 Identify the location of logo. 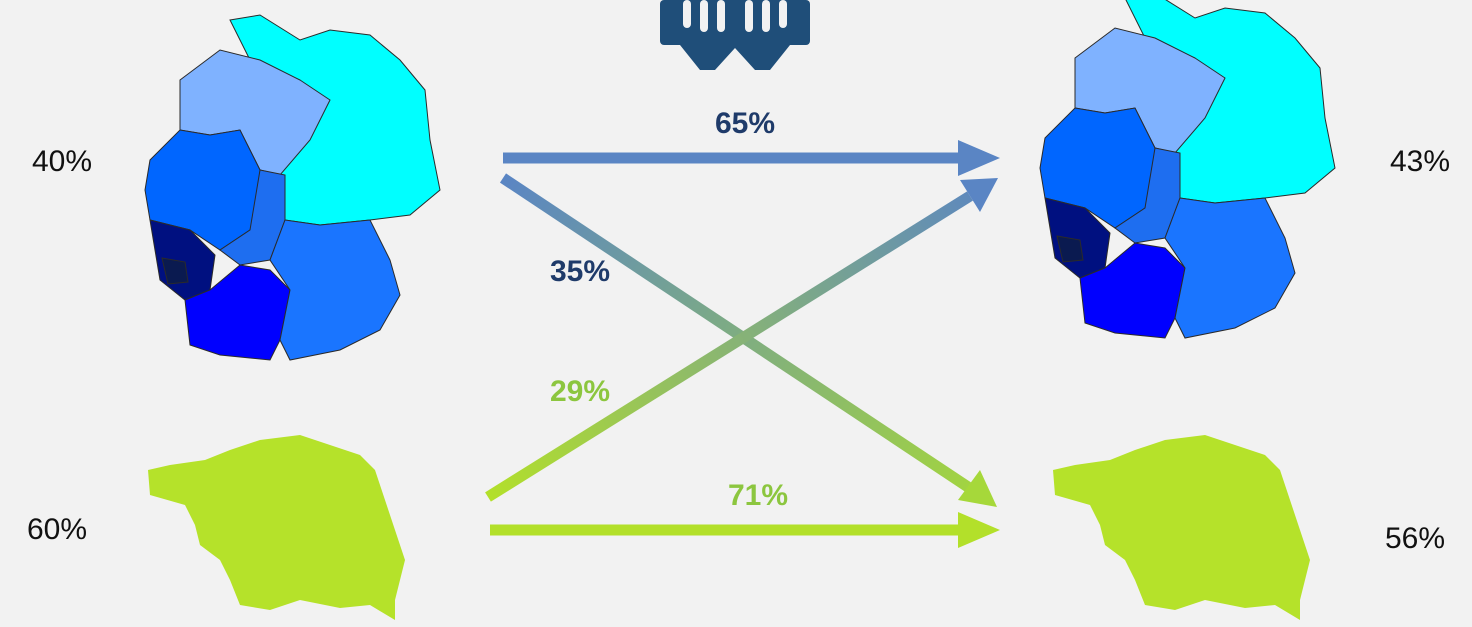
(735, 35).